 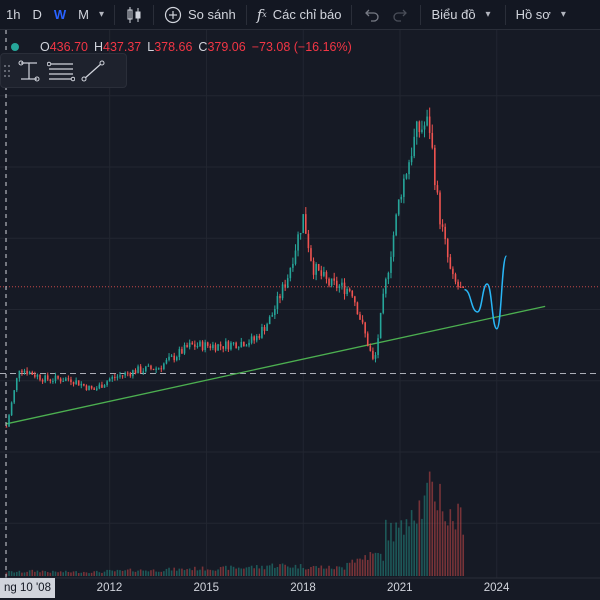 I want to click on undo-icon, so click(x=372, y=14).